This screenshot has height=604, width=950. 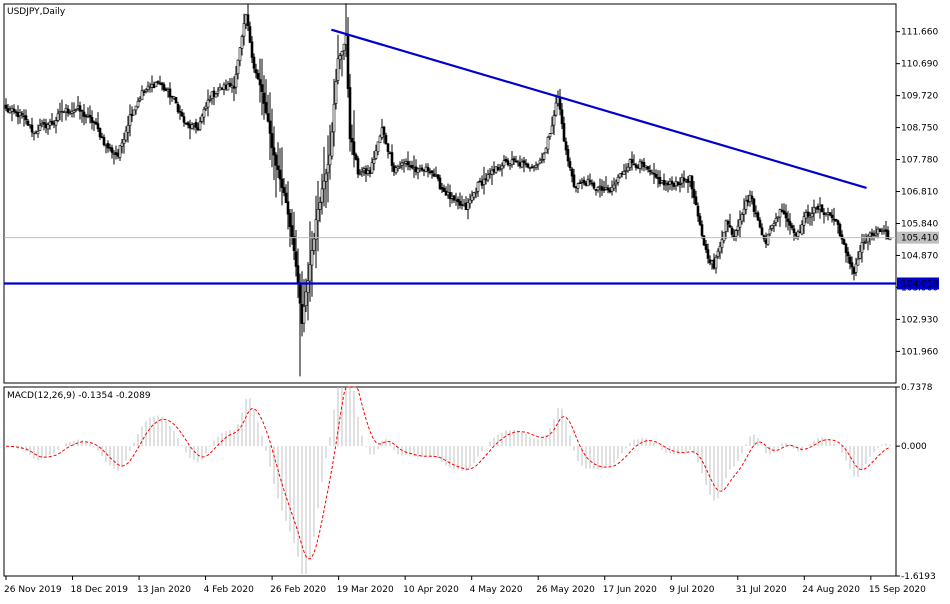 I want to click on price-tick-label: 101.960, so click(x=919, y=352).